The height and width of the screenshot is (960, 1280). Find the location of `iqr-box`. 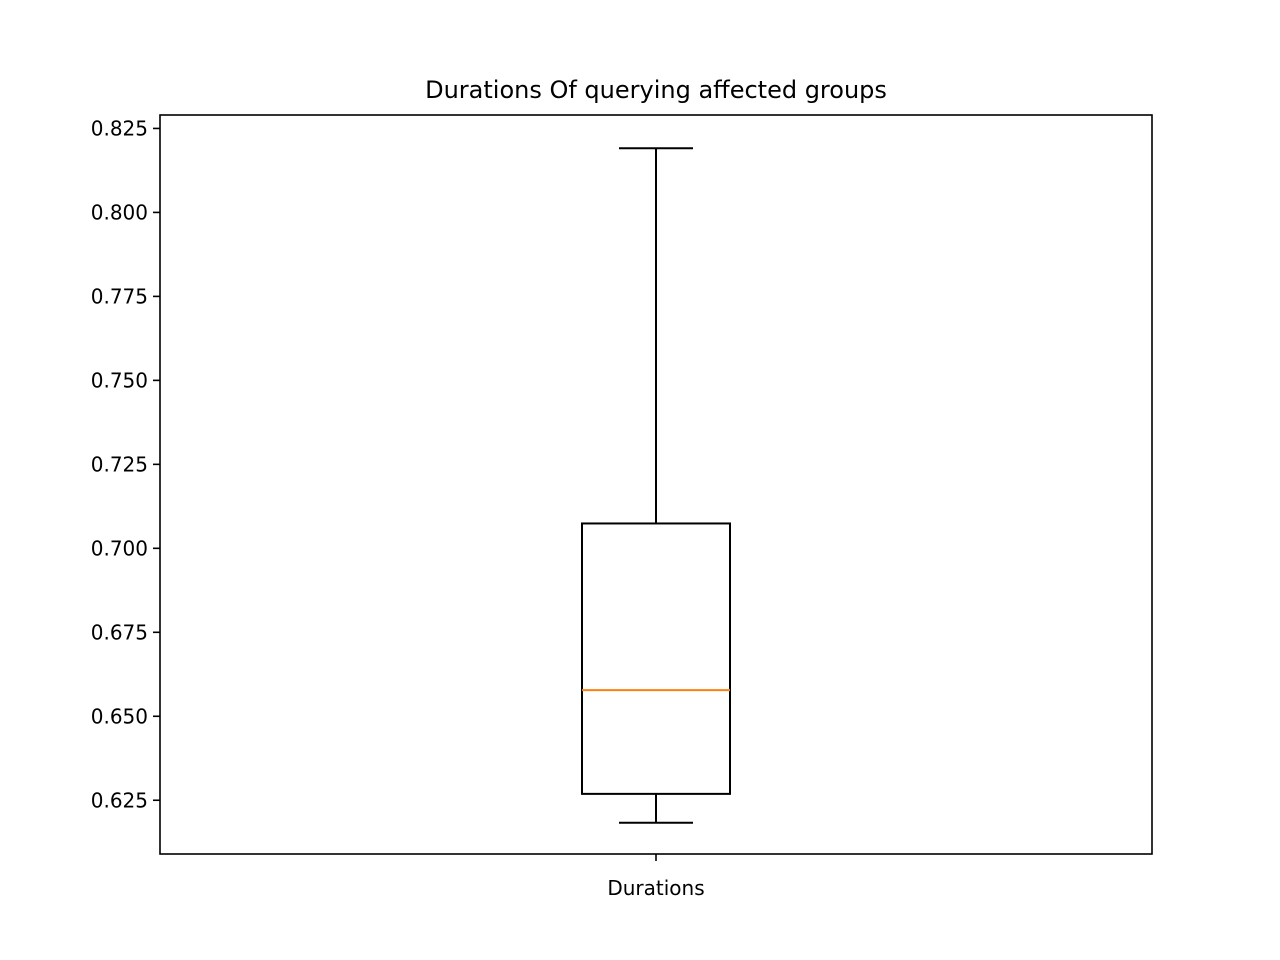

iqr-box is located at coordinates (656, 658).